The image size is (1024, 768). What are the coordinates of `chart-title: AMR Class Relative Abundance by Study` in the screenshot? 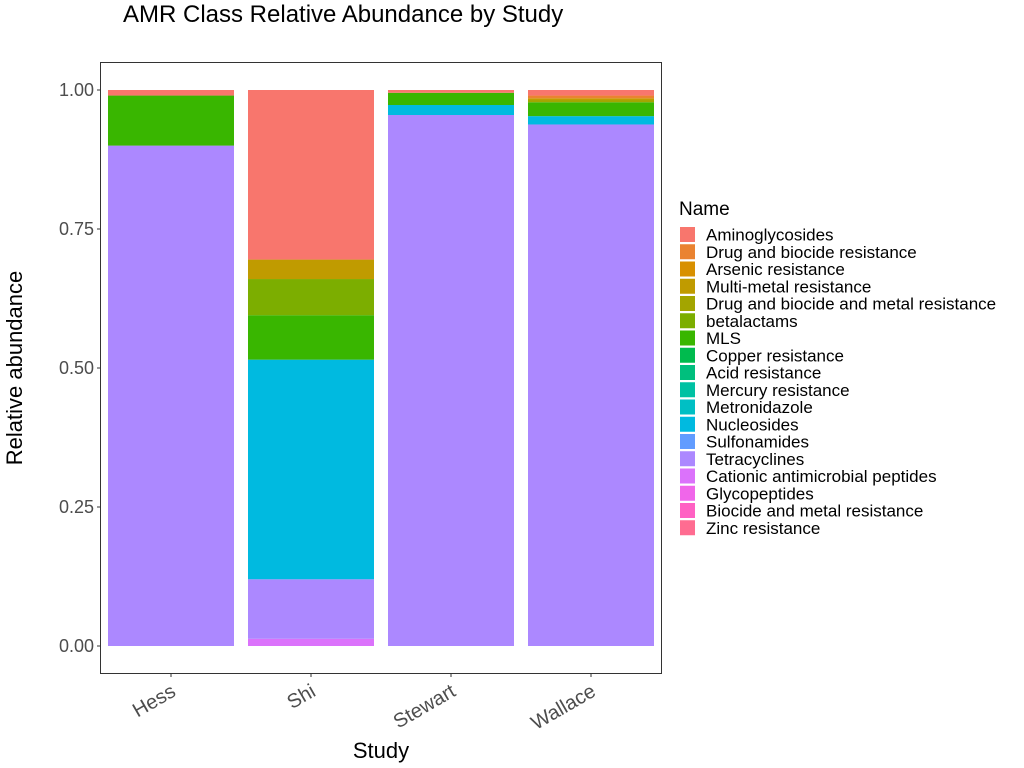 It's located at (343, 14).